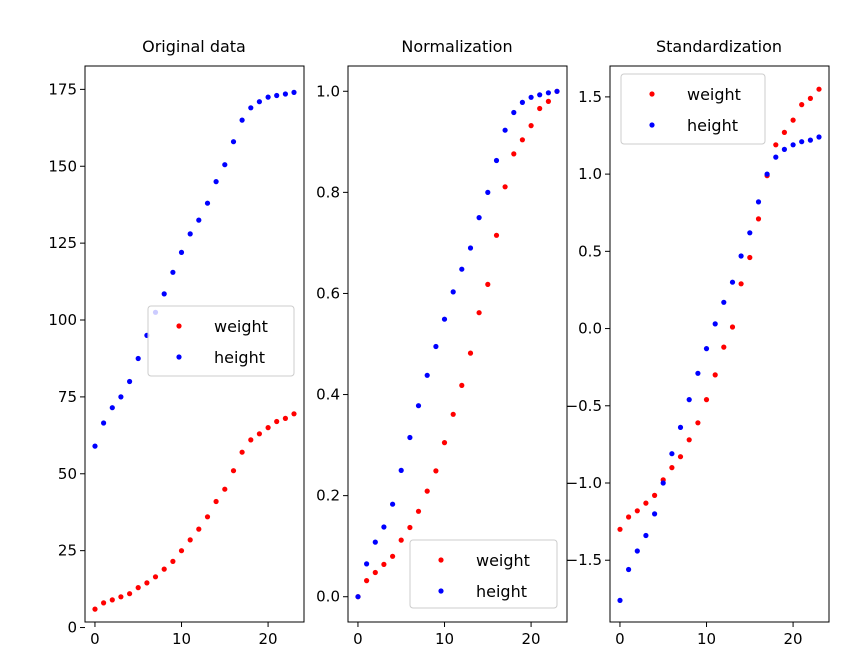 The width and height of the screenshot is (862, 672). What do you see at coordinates (584, 406) in the screenshot?
I see `y-tick-label: −0.5` at bounding box center [584, 406].